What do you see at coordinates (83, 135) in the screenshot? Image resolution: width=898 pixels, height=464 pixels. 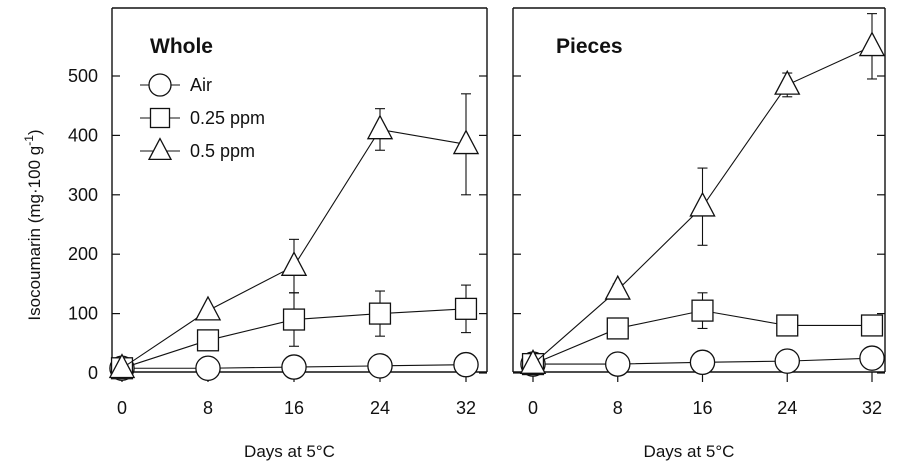 I see `y-tick-label: 400` at bounding box center [83, 135].